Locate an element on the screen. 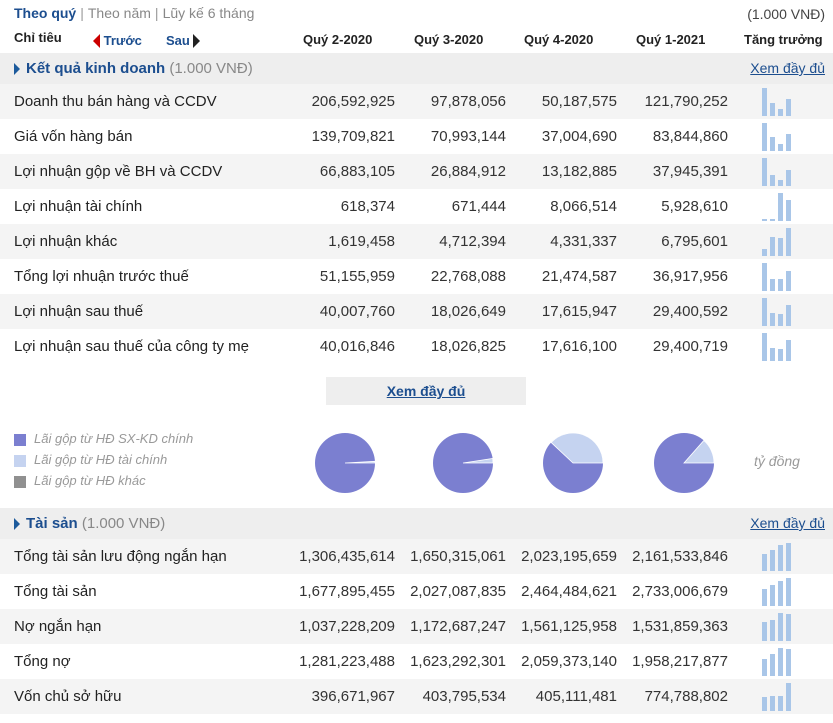 The image size is (833, 723). row-value: 18,026,649 is located at coordinates (468, 311).